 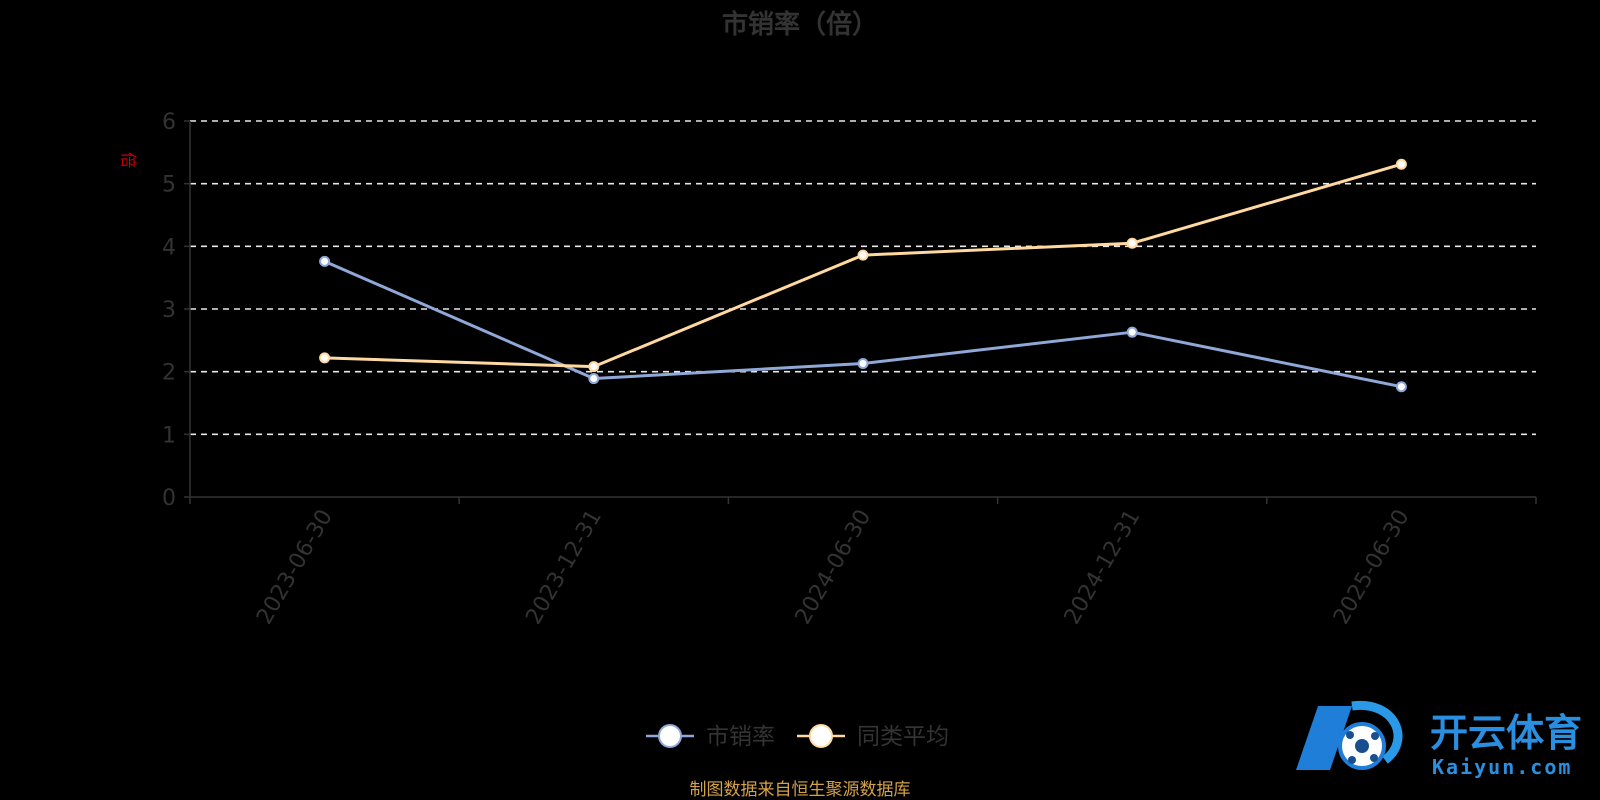 I want to click on x-tick-label: 2024-12-31, so click(x=1103, y=567).